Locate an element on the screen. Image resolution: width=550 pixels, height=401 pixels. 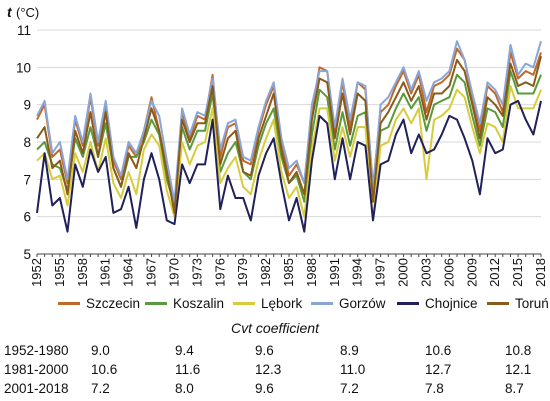
x-tick-label: 2018 is located at coordinates (540, 272).